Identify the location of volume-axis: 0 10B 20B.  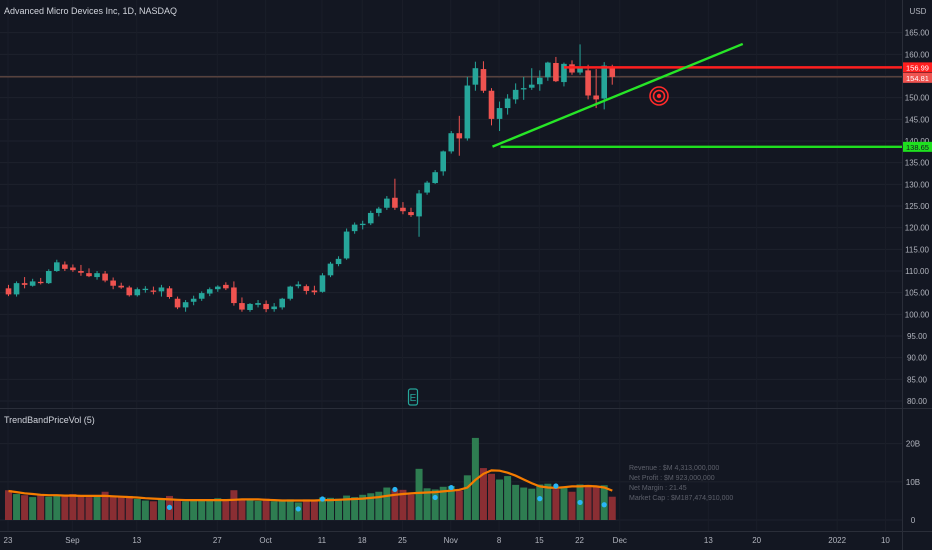
(913, 482).